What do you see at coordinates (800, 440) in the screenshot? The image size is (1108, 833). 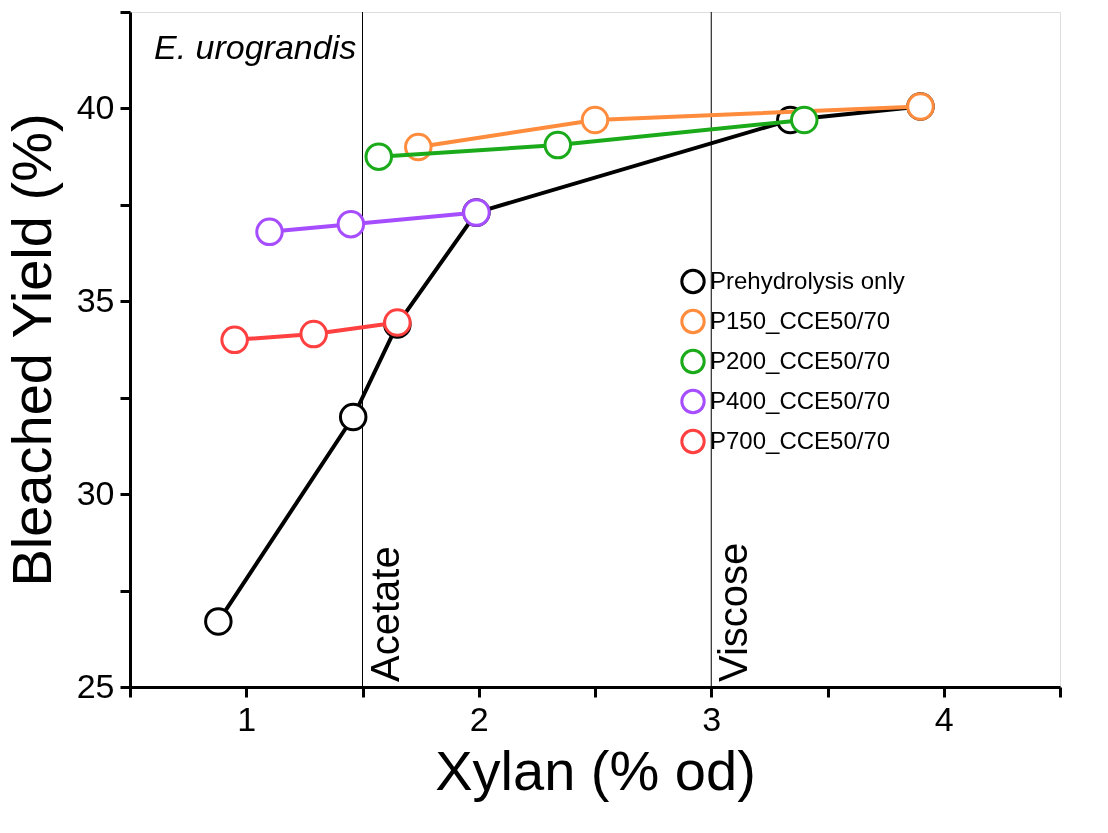 I see `legend-label: P700_CCE50/70` at bounding box center [800, 440].